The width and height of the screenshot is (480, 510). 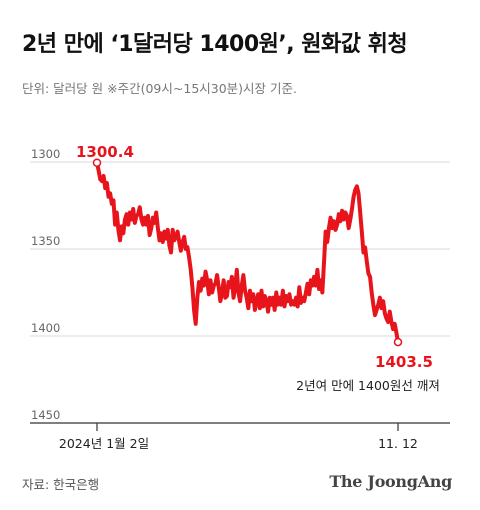 I want to click on source-label: 자료: 한국은행, so click(x=61, y=484).